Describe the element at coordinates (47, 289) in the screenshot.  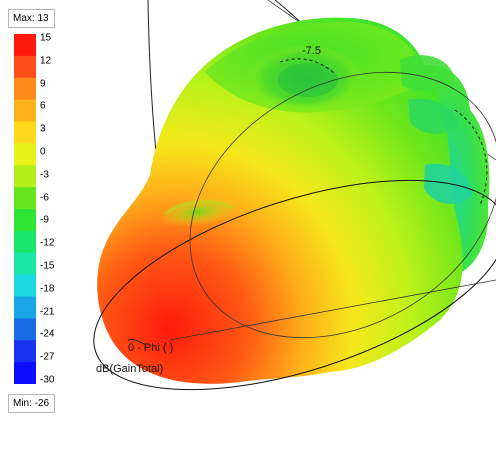
I see `color-scale-tick-label: -18` at that location.